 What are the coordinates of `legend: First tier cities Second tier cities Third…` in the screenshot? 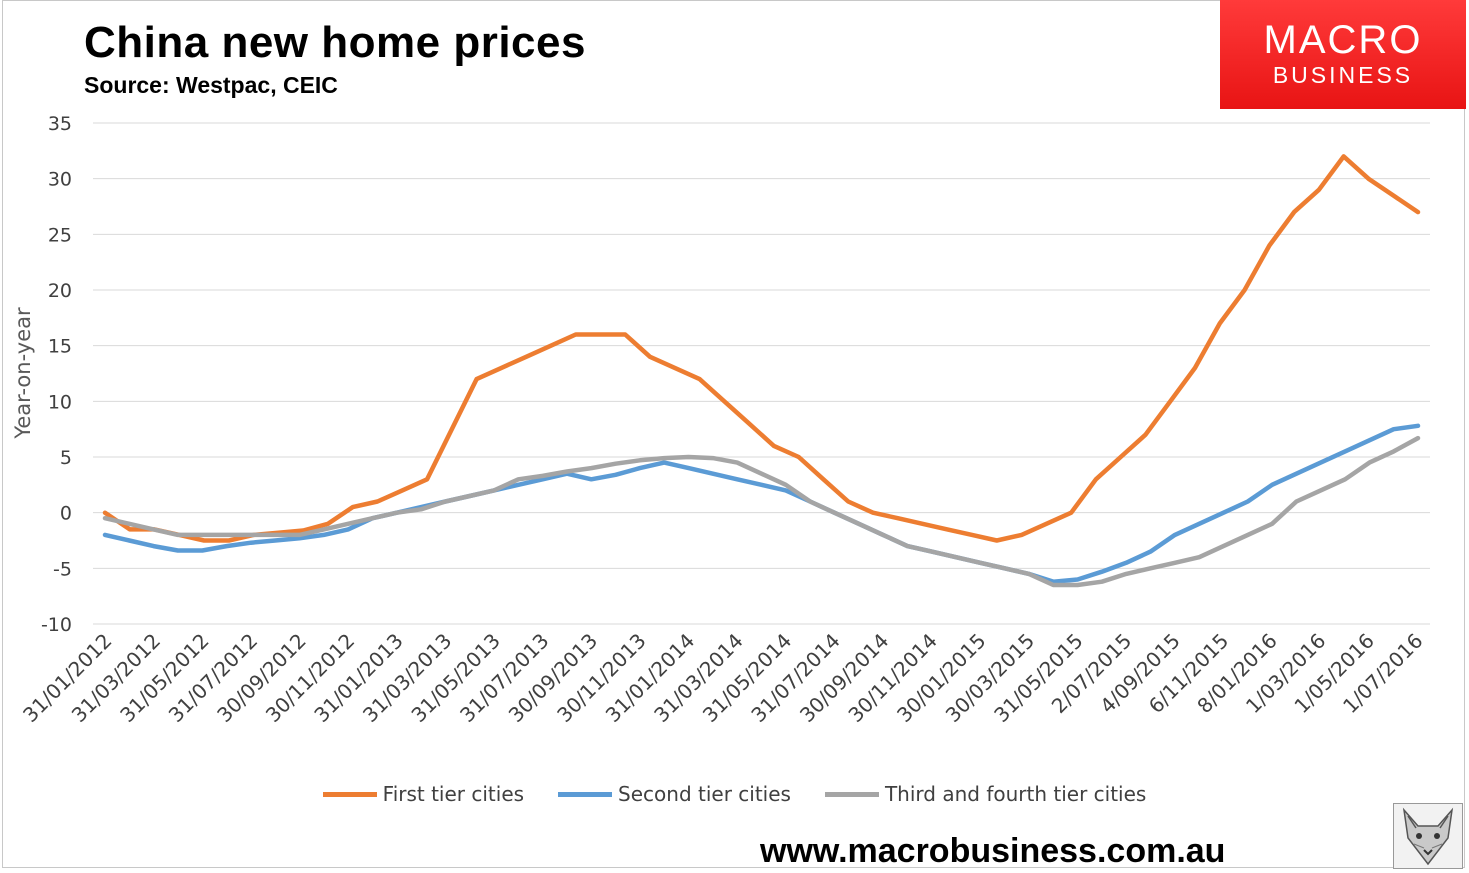 It's located at (734, 794).